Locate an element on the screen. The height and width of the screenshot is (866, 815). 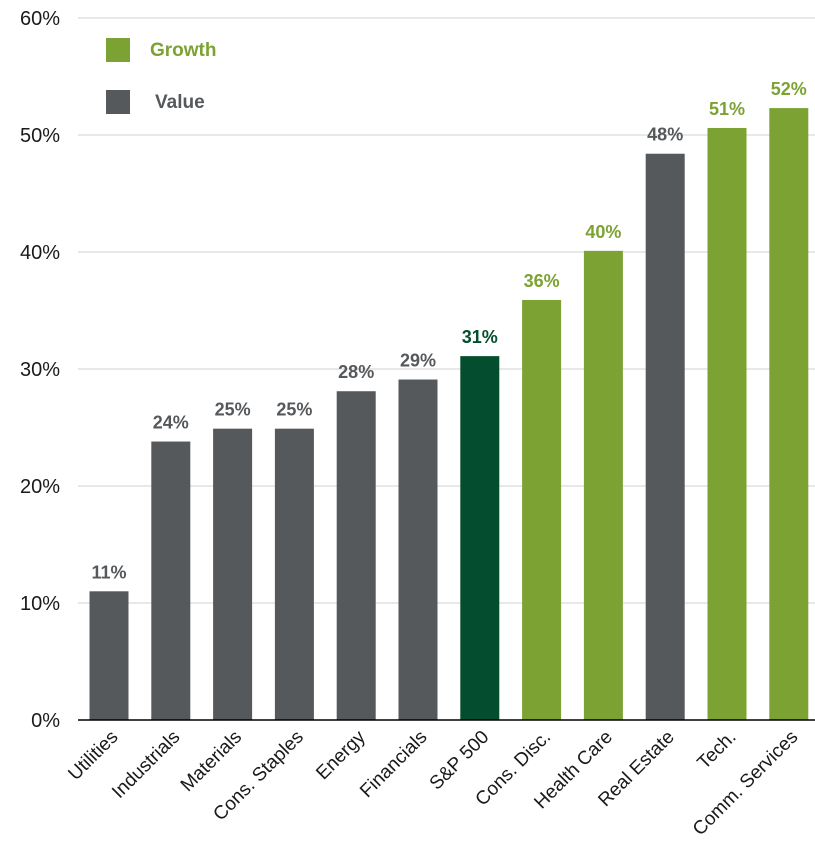
y-tick-label: 40% is located at coordinates (40, 253).